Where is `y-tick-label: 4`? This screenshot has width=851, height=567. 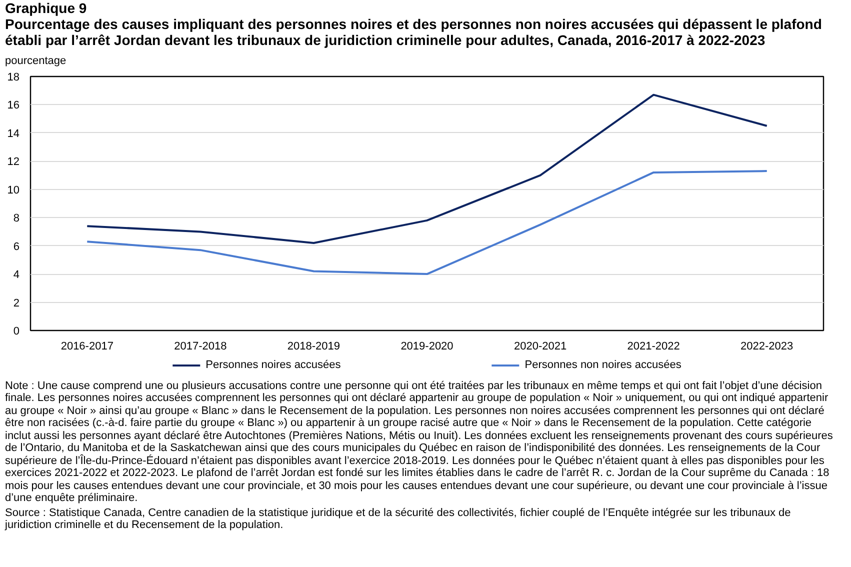 y-tick-label: 4 is located at coordinates (16, 274).